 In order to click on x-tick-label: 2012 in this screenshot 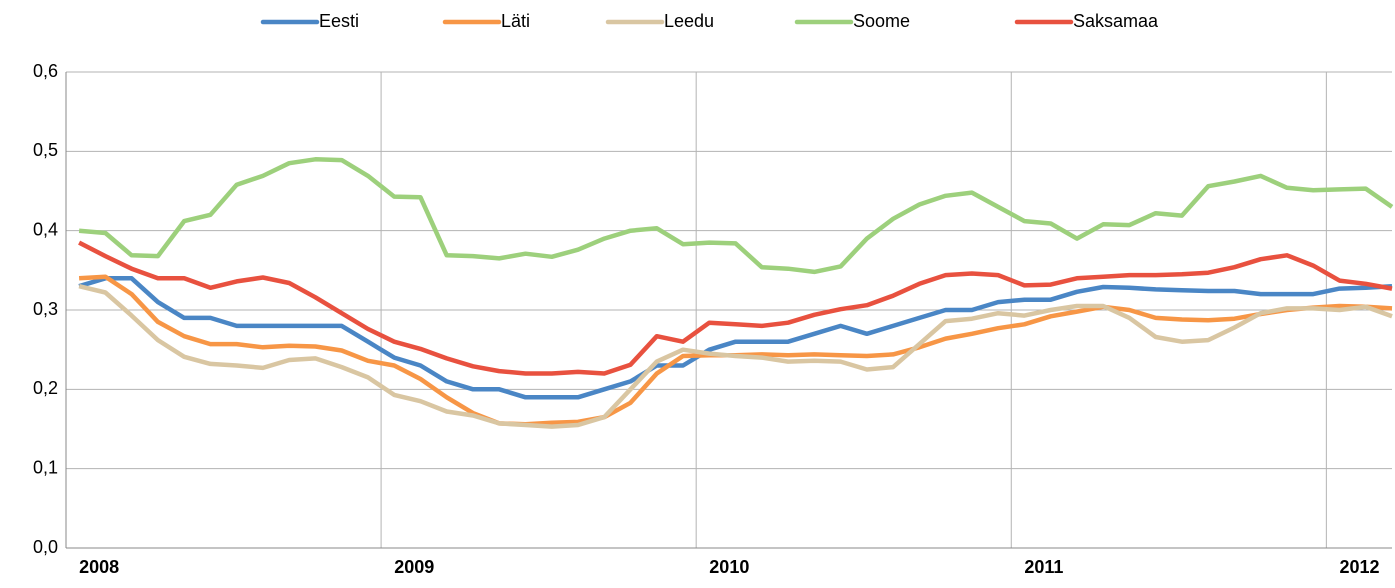, I will do `click(1359, 567)`.